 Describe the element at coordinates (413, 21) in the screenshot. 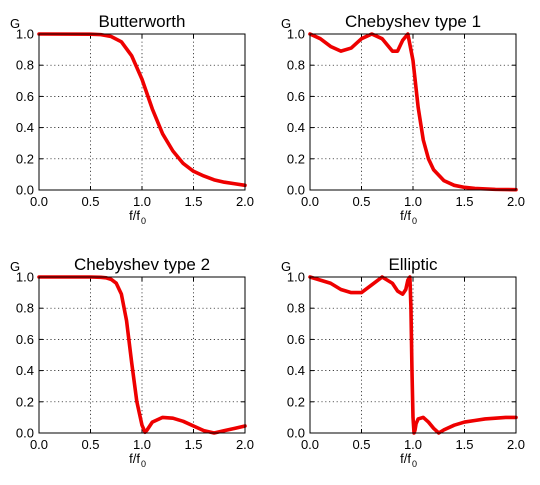

I see `chart-title: Chebyshev type 1` at that location.